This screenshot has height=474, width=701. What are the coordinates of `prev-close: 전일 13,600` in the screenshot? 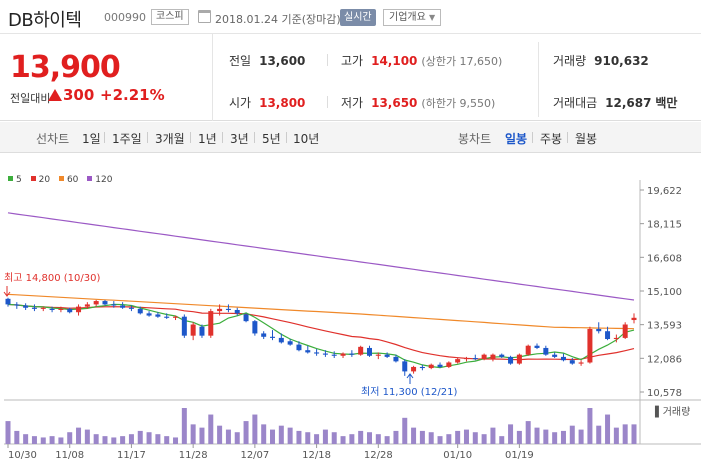 It's located at (267, 60).